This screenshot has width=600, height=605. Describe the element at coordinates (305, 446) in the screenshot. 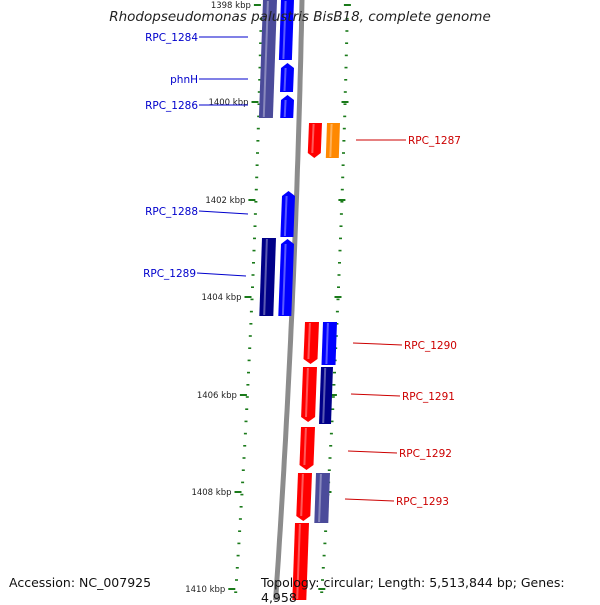

I see `gene-rpc-1292-shine` at that location.